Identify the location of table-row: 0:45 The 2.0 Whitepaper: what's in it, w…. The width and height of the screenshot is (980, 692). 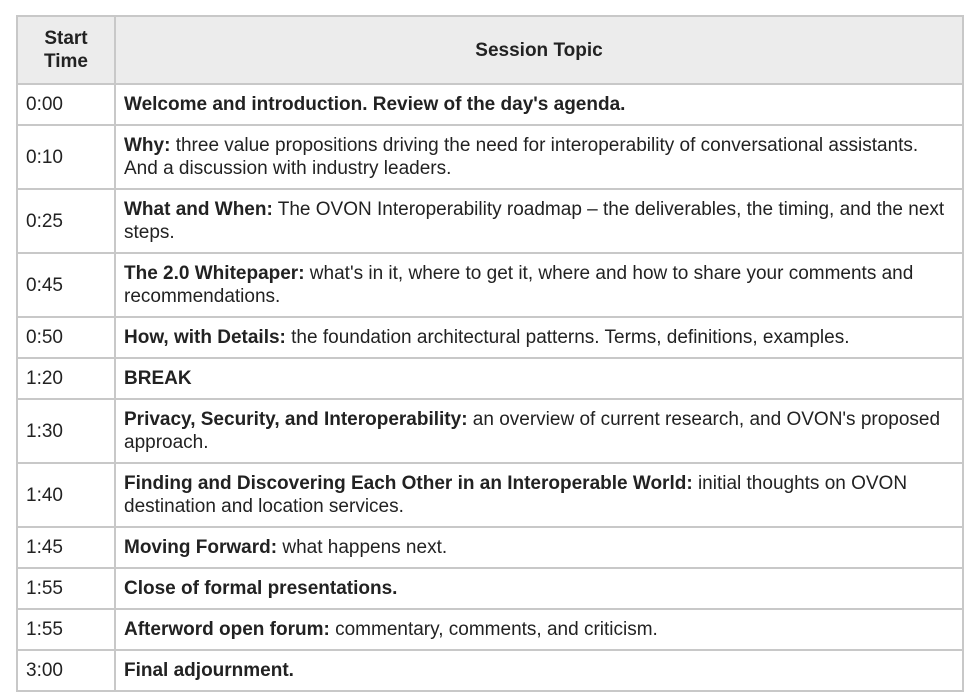
(490, 285).